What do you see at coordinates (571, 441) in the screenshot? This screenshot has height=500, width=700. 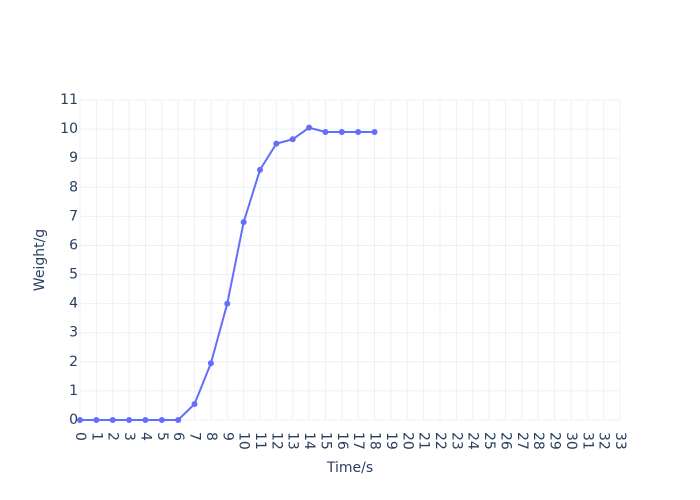 I see `x-tick-label: 30` at bounding box center [571, 441].